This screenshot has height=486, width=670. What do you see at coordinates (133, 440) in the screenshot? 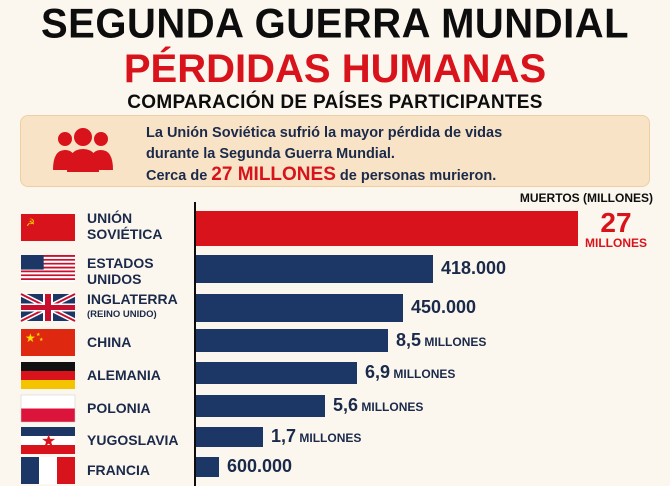
I see `category-label: YUGOSLAVIA` at bounding box center [133, 440].